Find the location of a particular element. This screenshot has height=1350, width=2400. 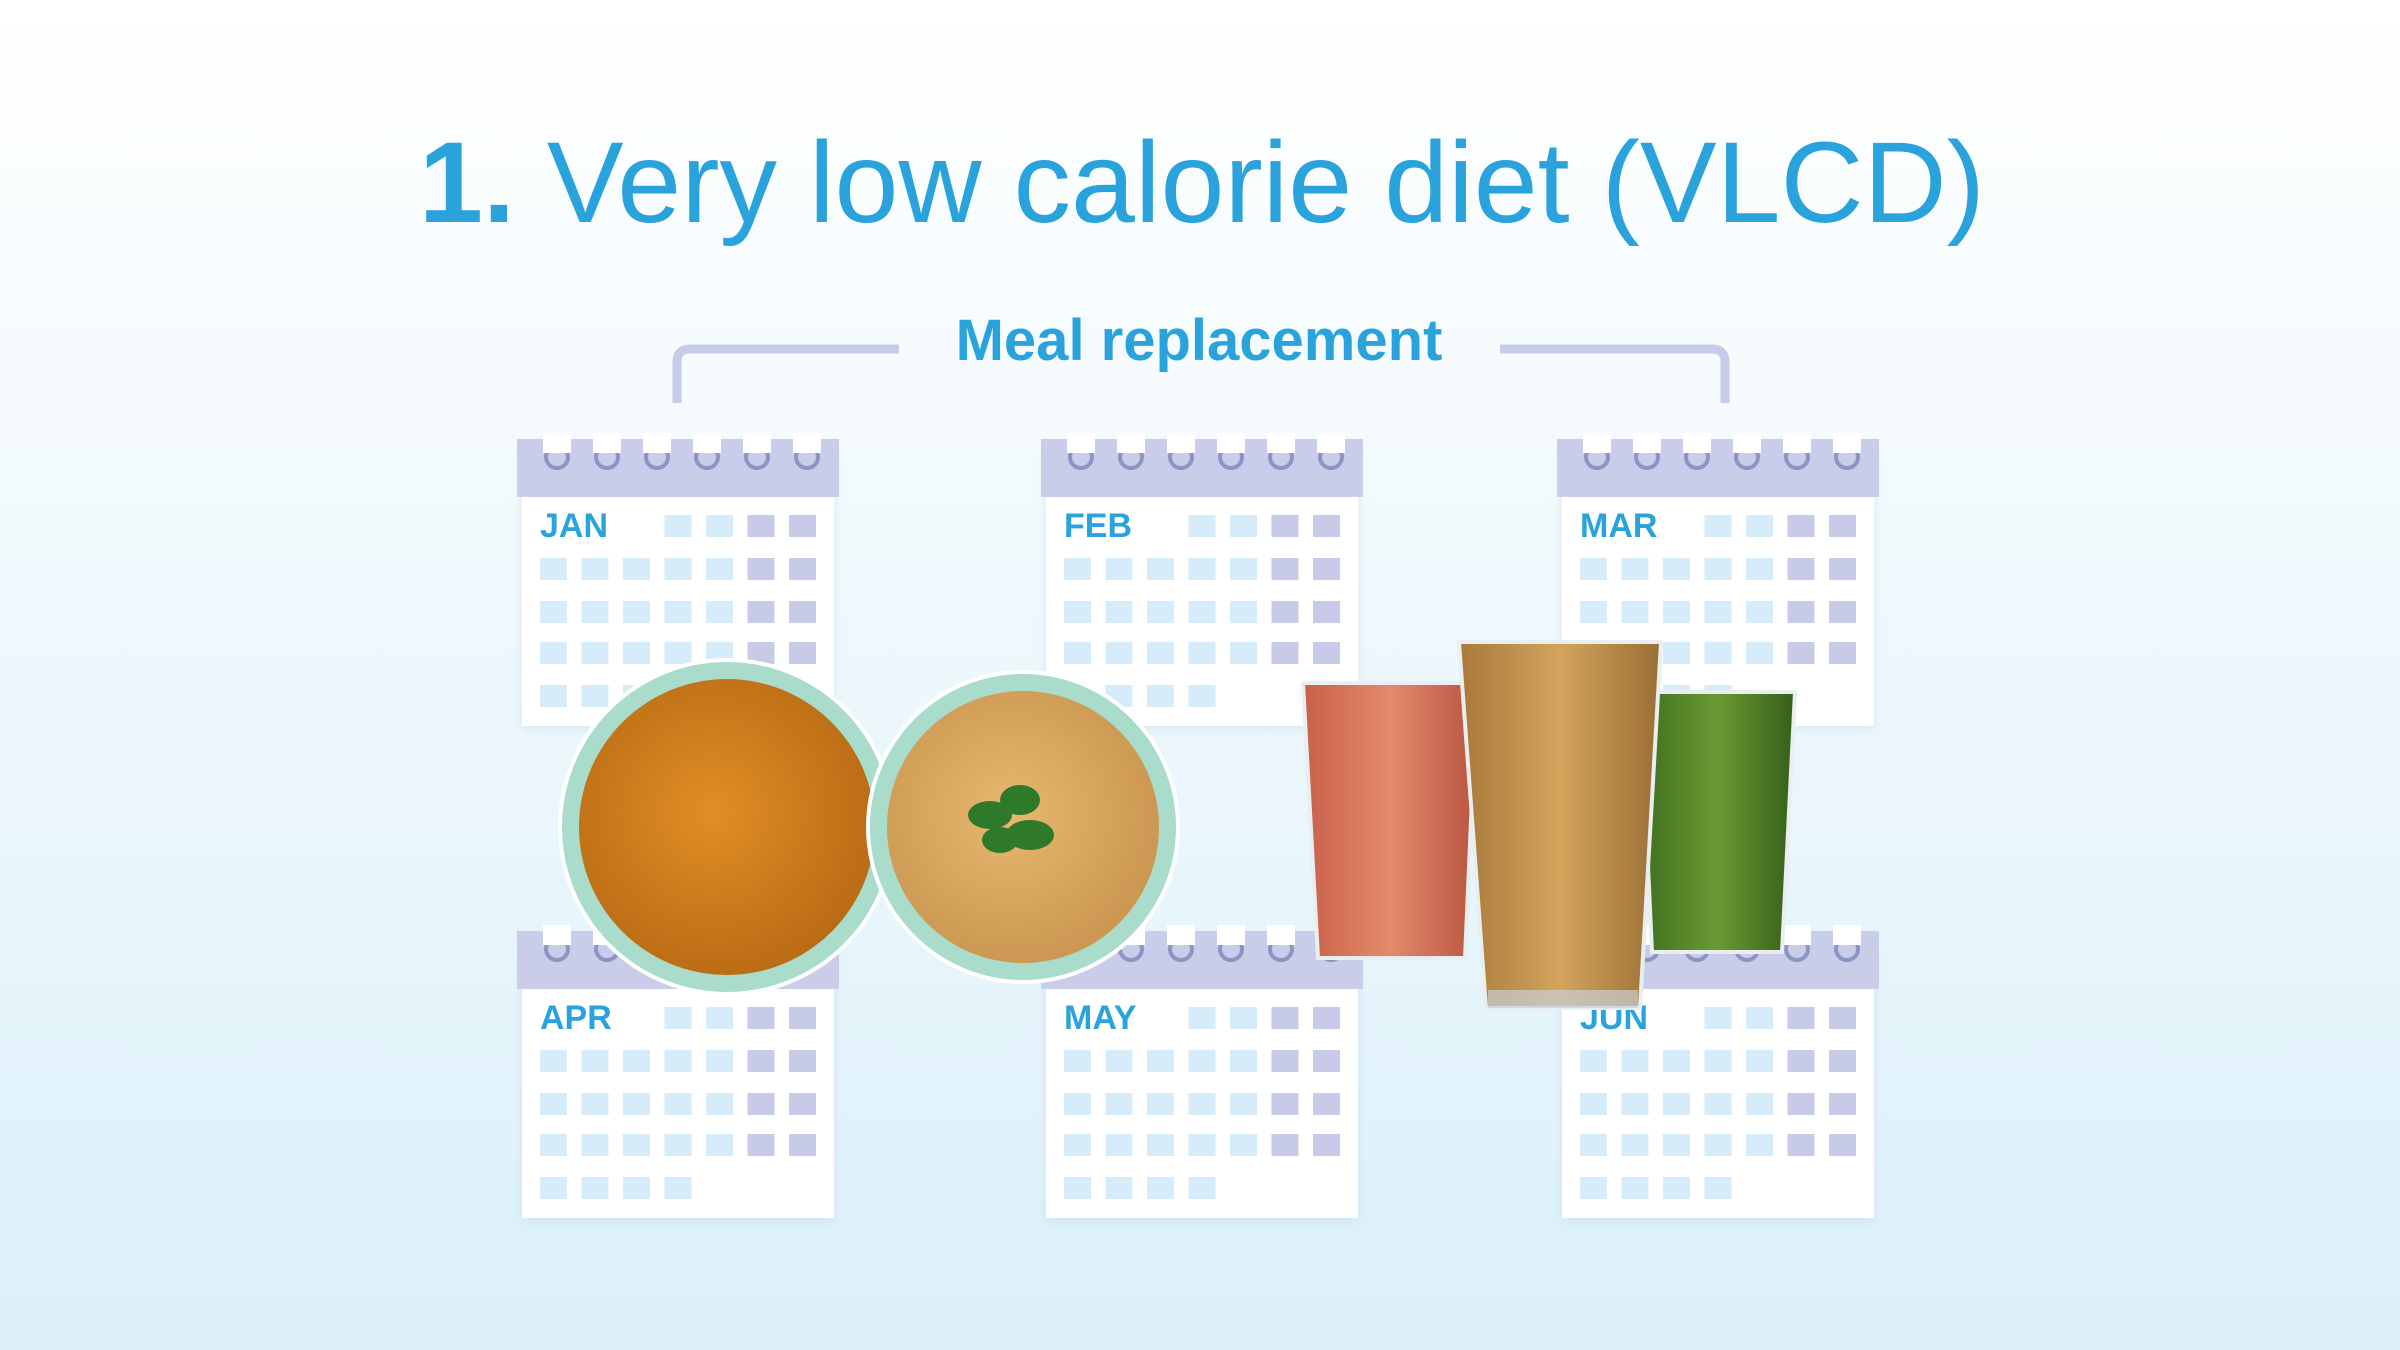

soups is located at coordinates (869, 827).